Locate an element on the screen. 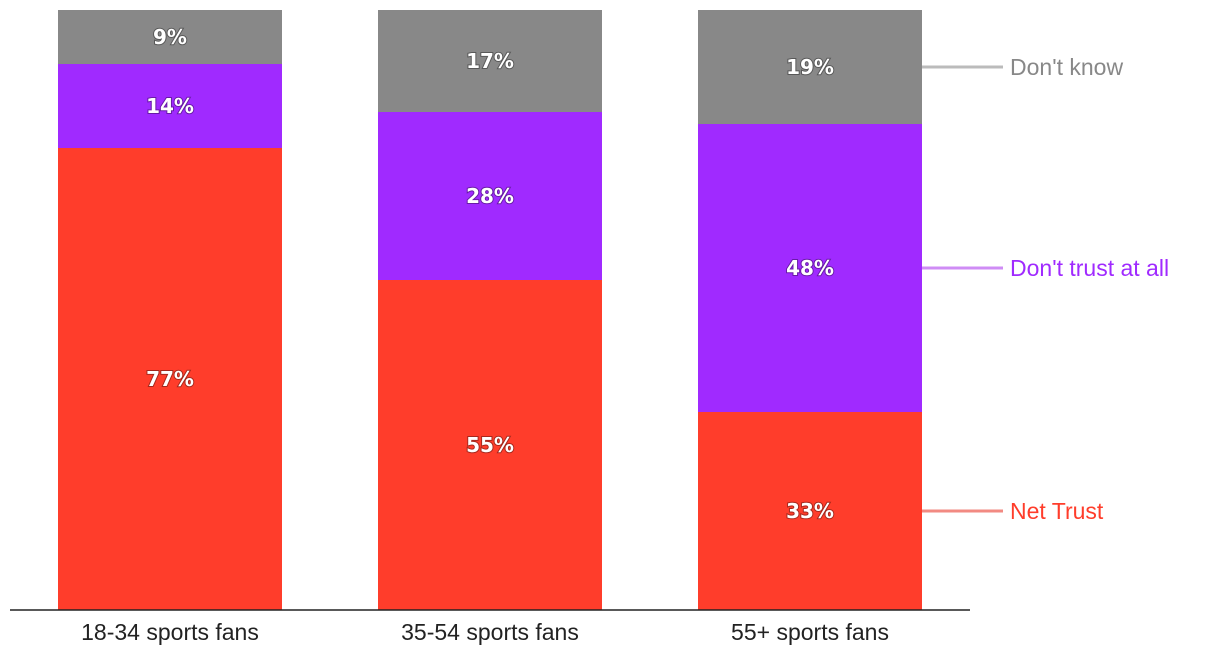  category-label-2: 35-54 sports fans is located at coordinates (490, 632).